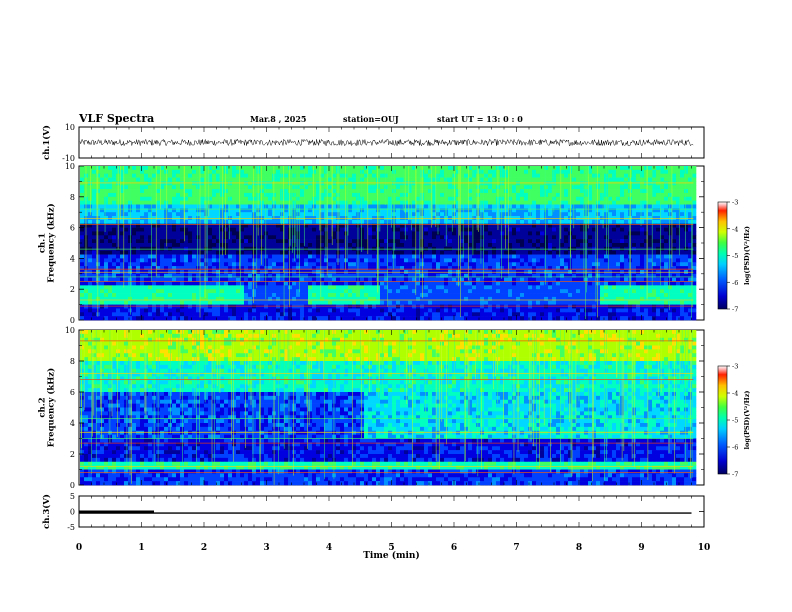 The width and height of the screenshot is (792, 612). I want to click on xaxis-tick-label: 0, so click(79, 548).